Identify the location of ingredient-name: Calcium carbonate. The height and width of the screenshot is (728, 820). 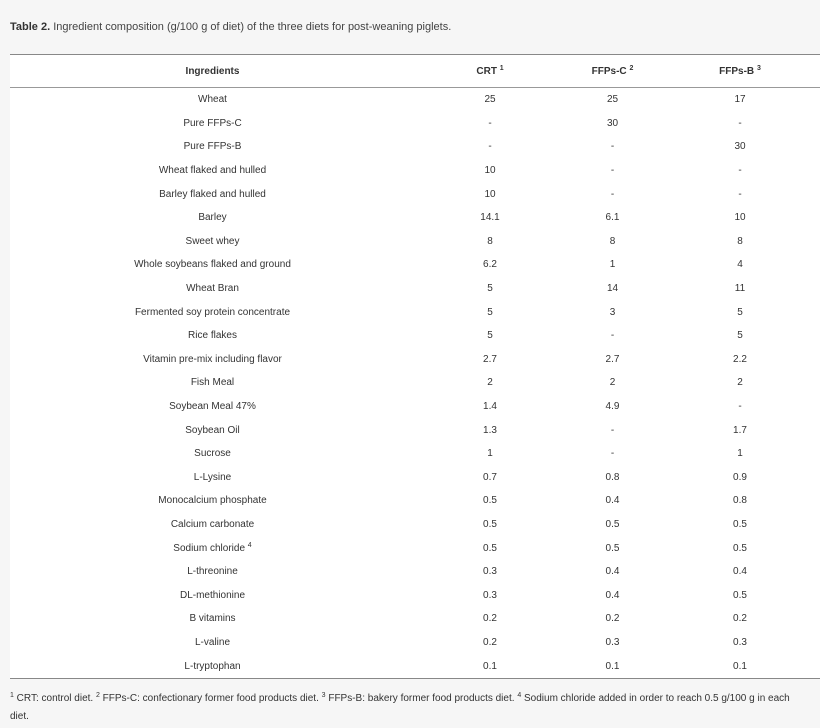
(212, 524).